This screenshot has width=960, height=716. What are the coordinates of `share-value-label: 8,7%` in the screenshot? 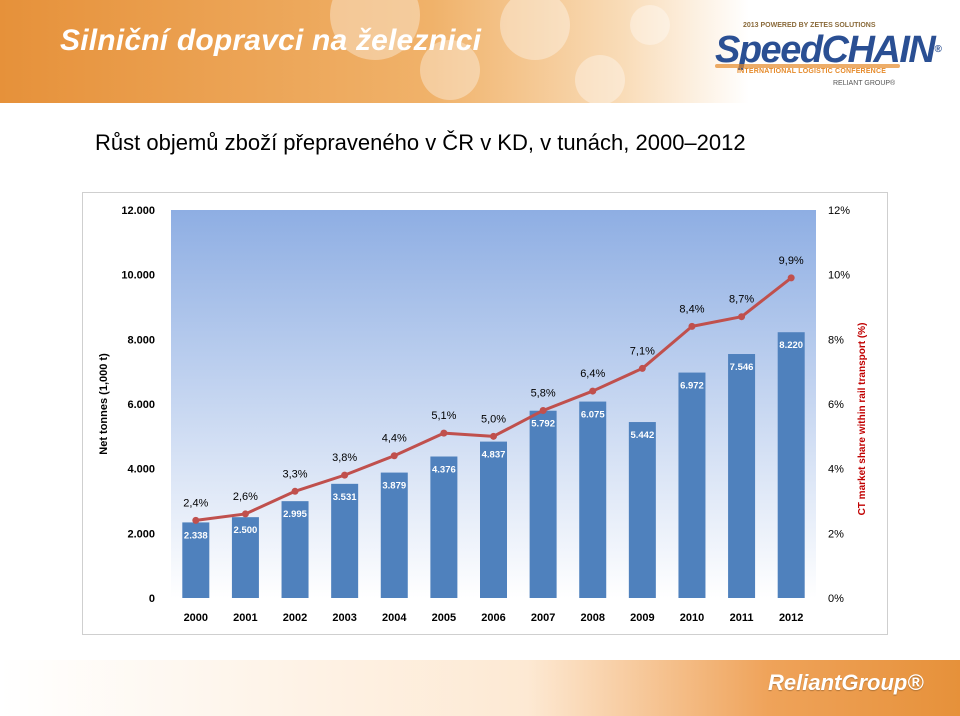 It's located at (741, 300).